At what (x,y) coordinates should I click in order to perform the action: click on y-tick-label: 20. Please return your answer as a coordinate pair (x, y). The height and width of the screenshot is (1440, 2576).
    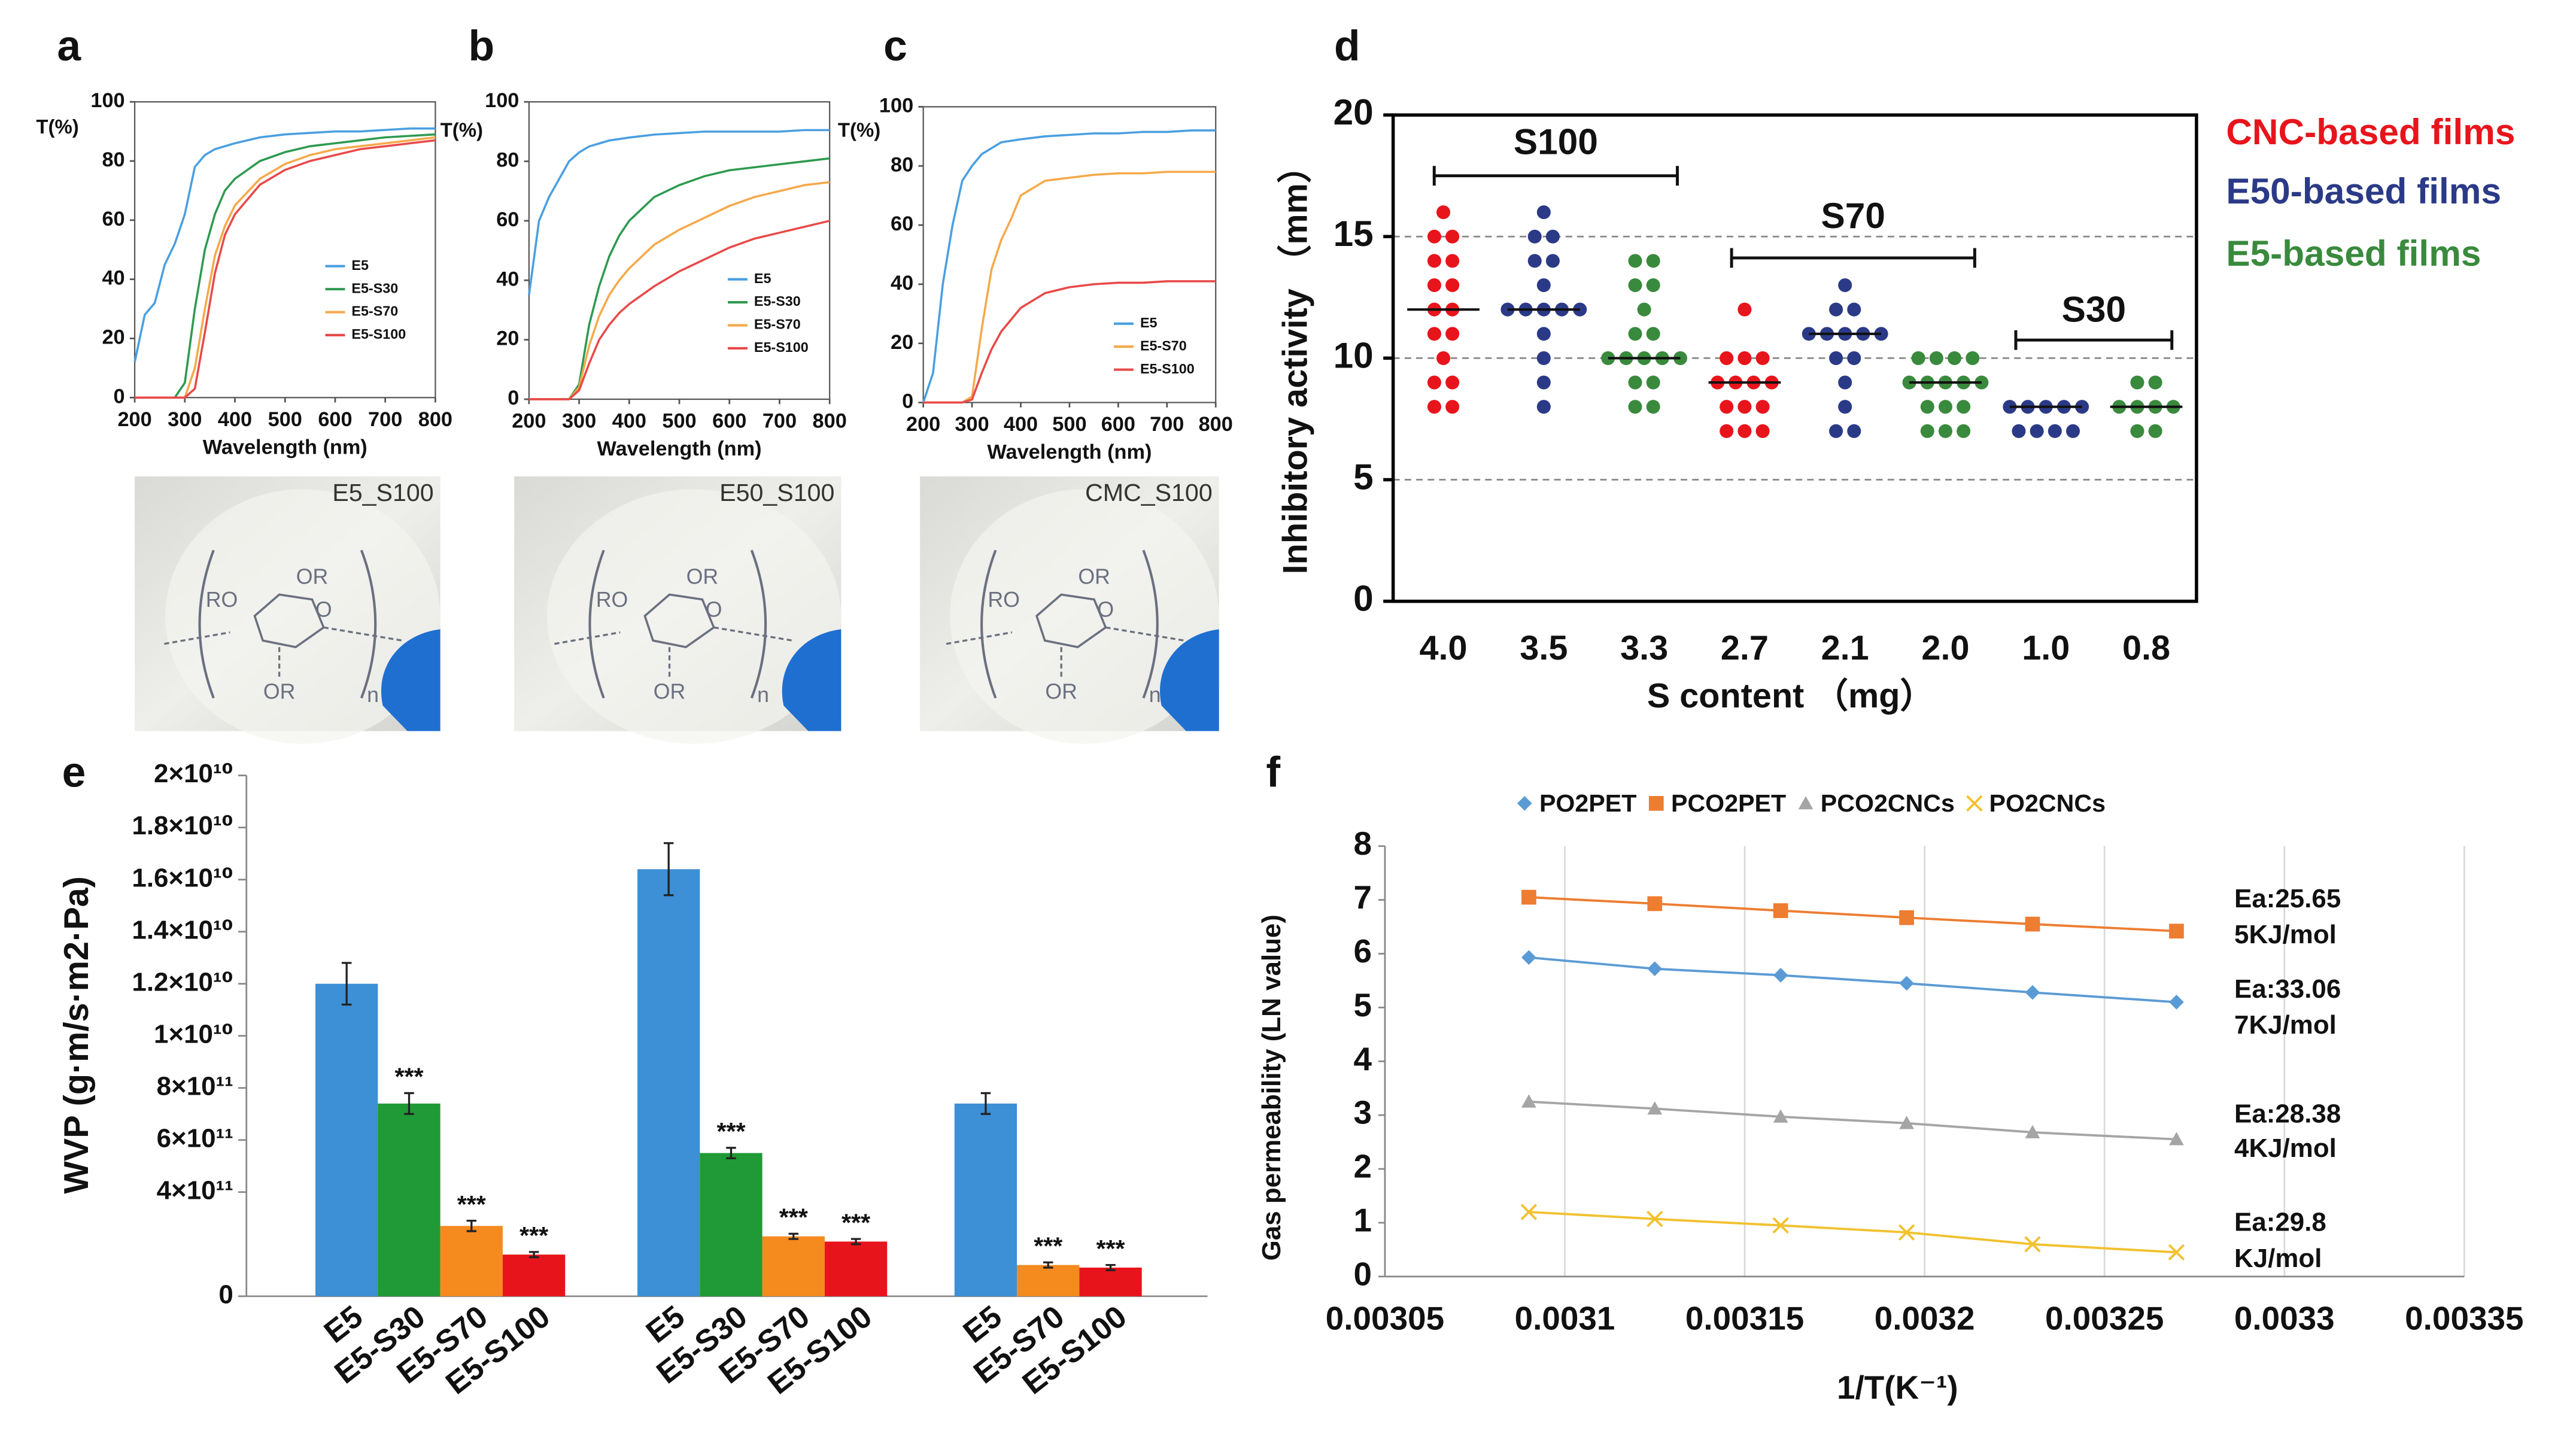
    Looking at the image, I should click on (1353, 112).